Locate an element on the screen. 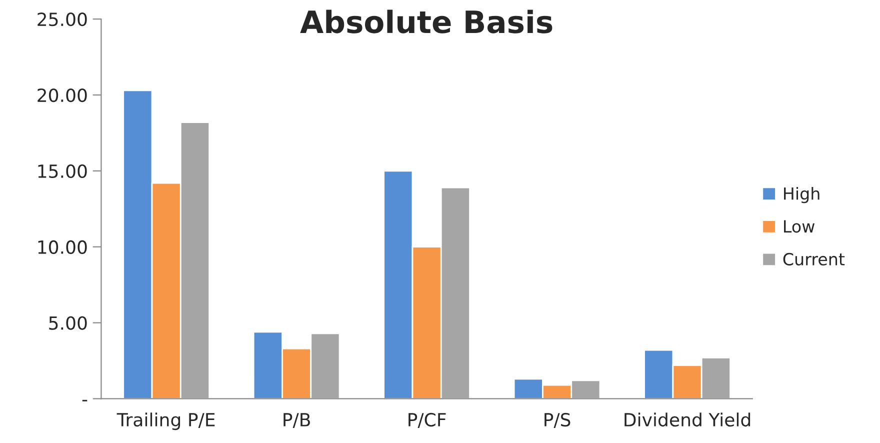  legend-label: Current is located at coordinates (814, 259).